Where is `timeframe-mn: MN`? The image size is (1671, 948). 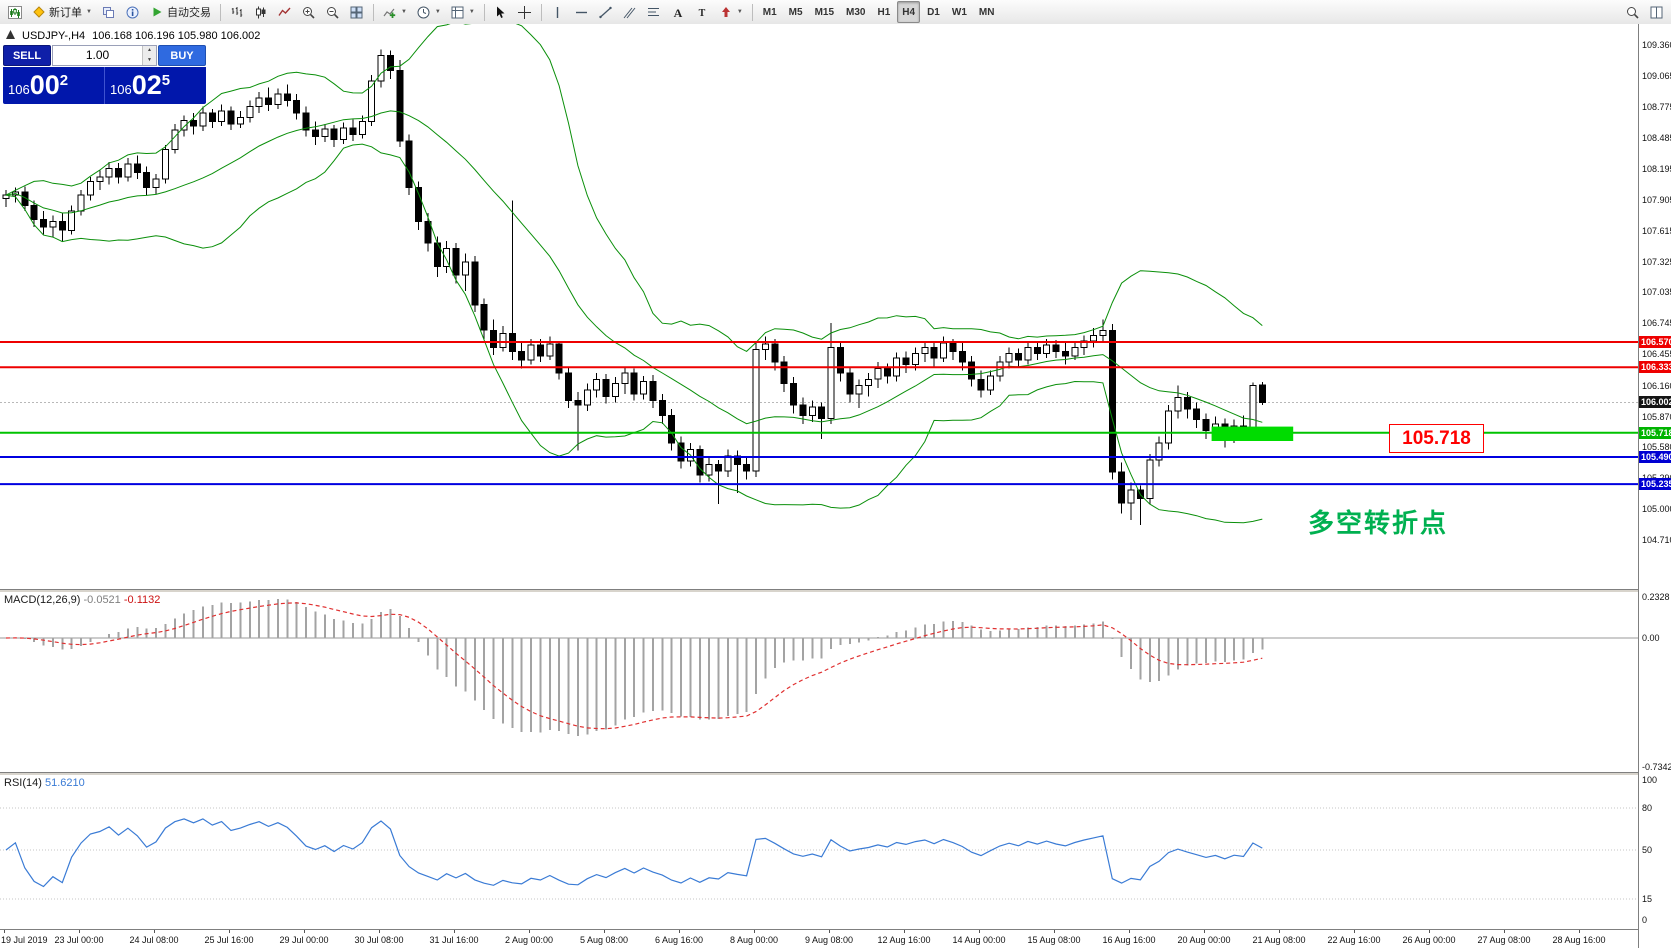
timeframe-mn: MN is located at coordinates (987, 12).